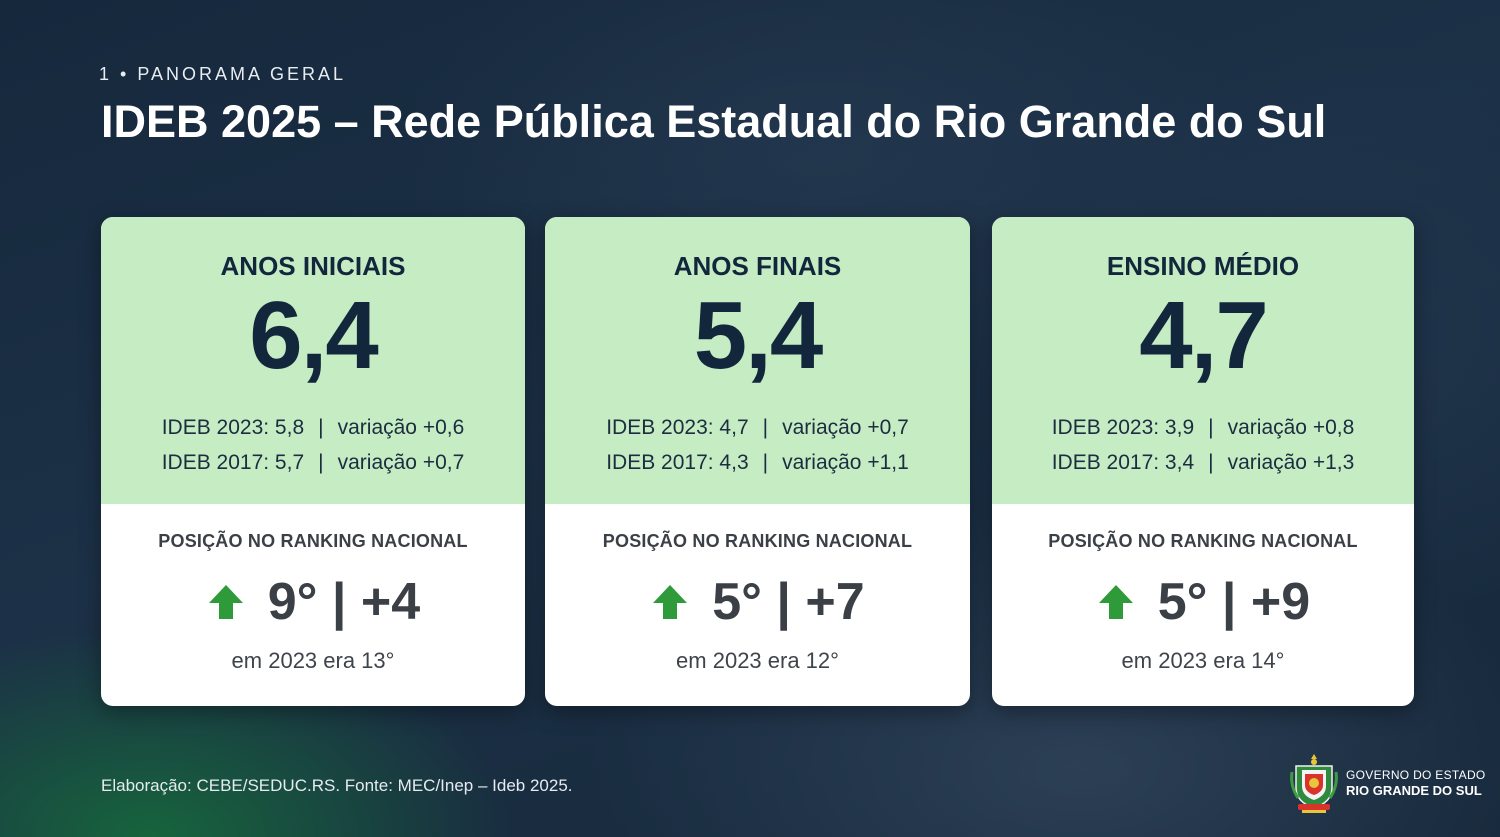 This screenshot has width=1500, height=837. What do you see at coordinates (1314, 783) in the screenshot?
I see `state-coat-of-arms-icon` at bounding box center [1314, 783].